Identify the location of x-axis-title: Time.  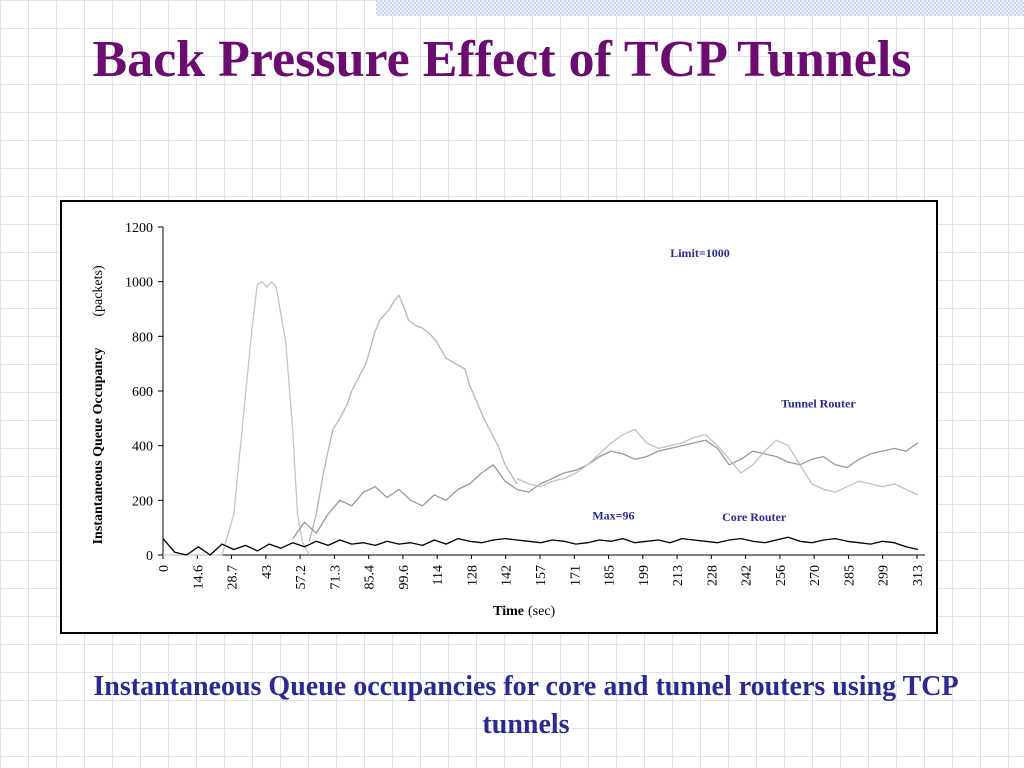
(508, 611).